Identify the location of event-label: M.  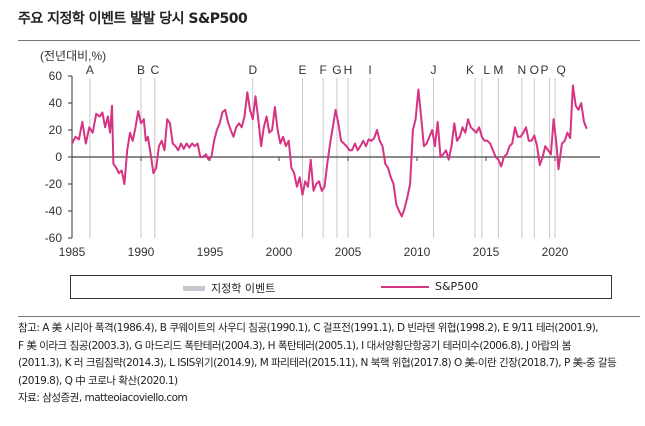
(498, 70).